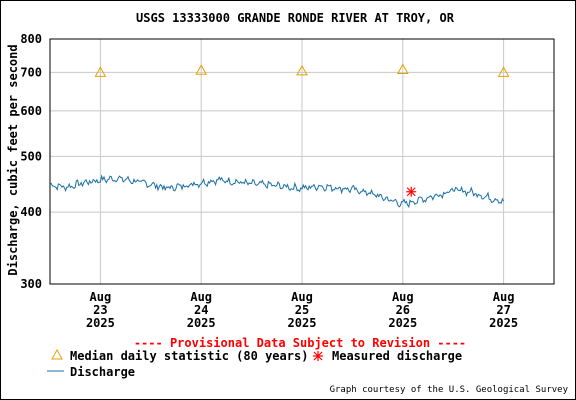 The width and height of the screenshot is (576, 400). Describe the element at coordinates (277, 191) in the screenshot. I see `discharge-series-line` at that location.